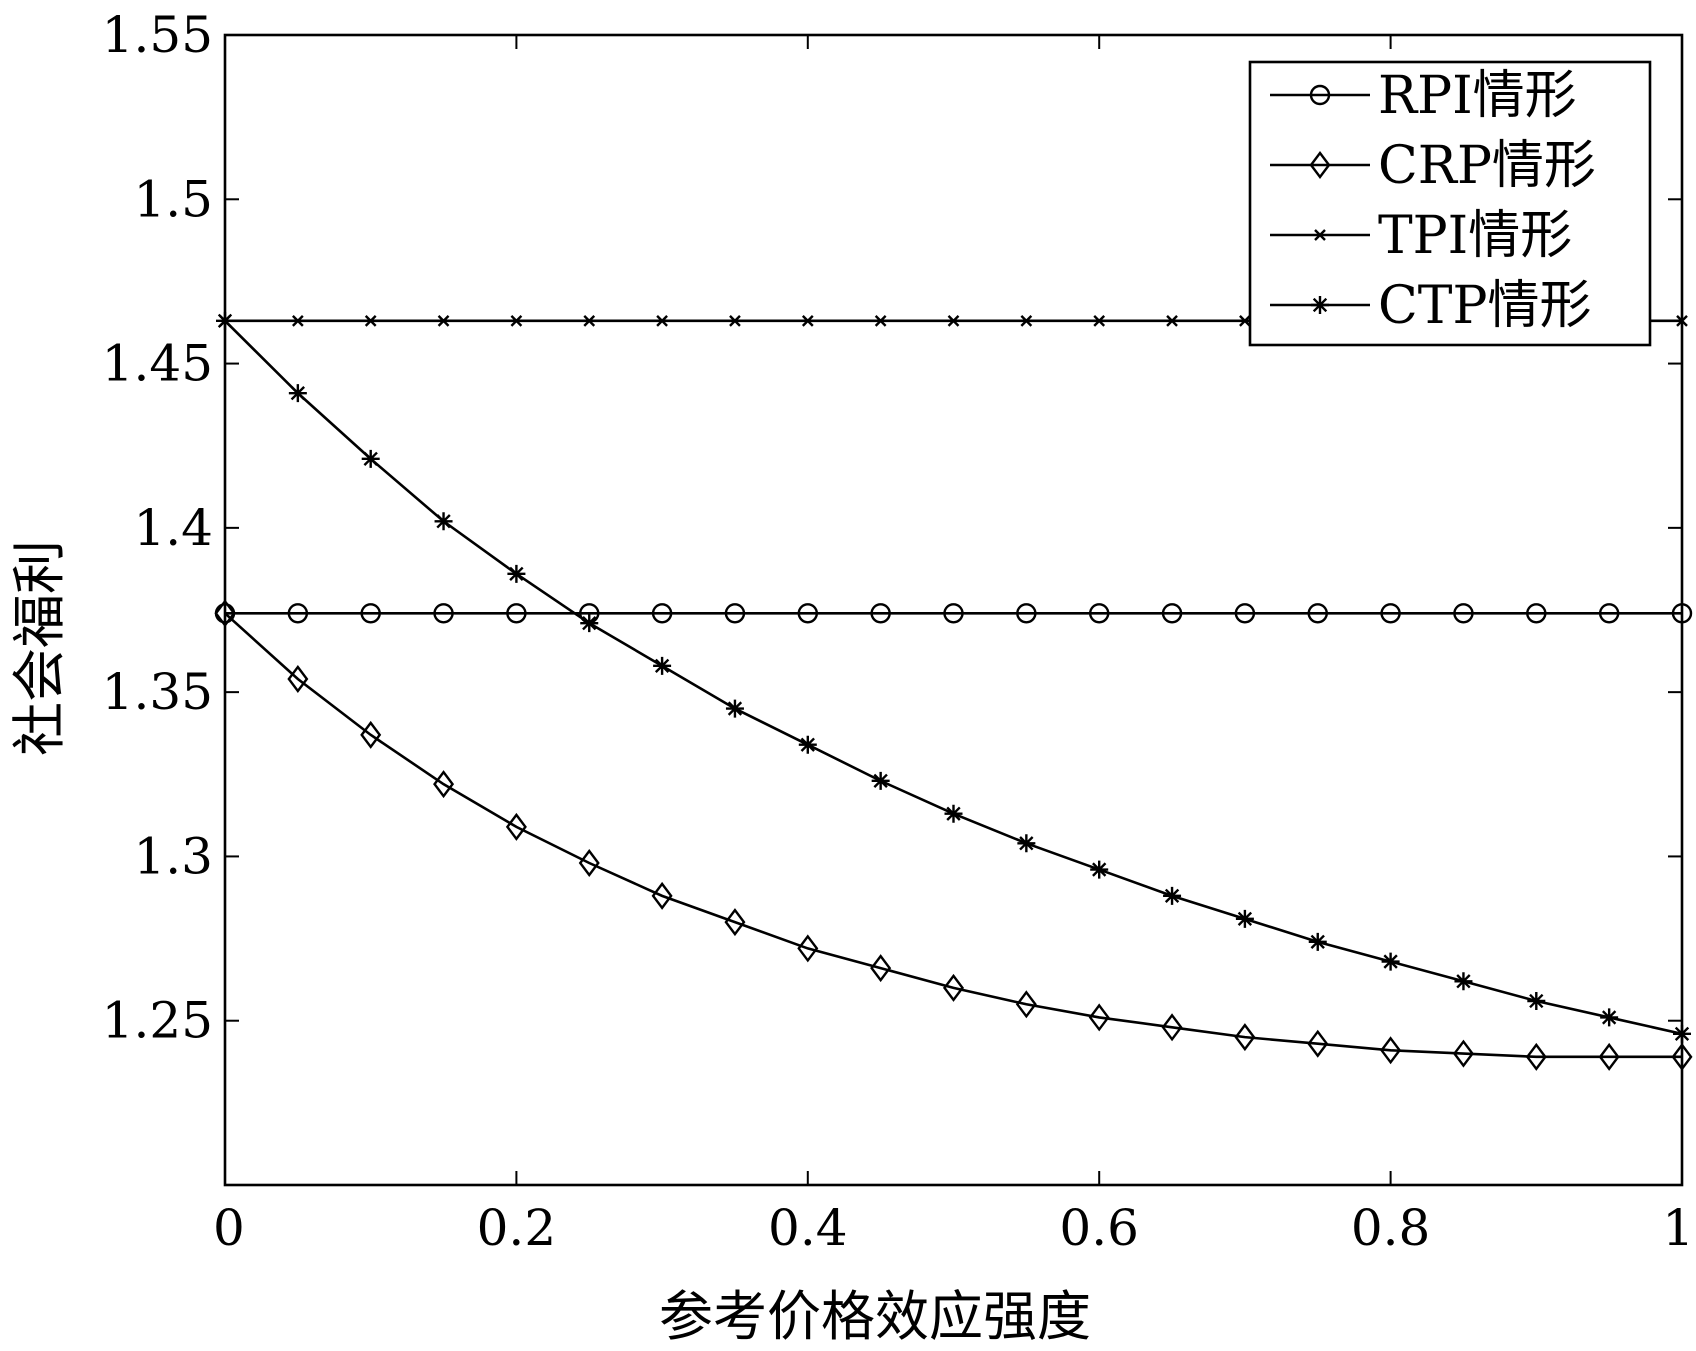 The image size is (1696, 1351). Describe the element at coordinates (1477, 96) in the screenshot. I see `legend-label: RPI情形` at that location.